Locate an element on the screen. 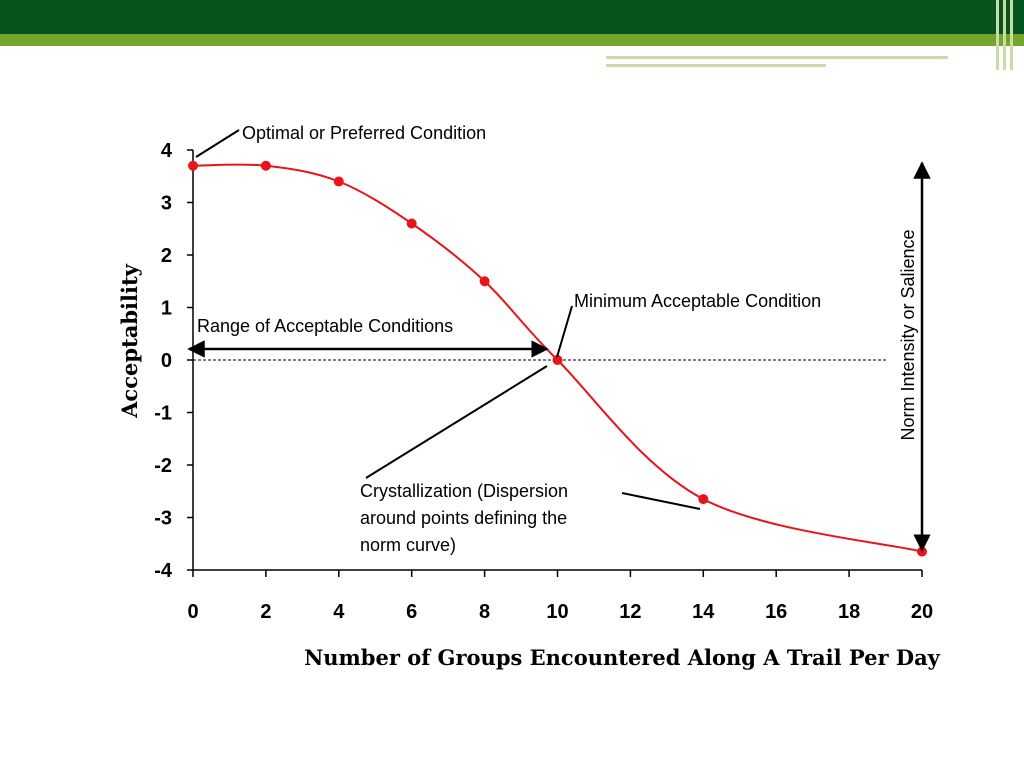  x-tick-label: 18 is located at coordinates (849, 612).